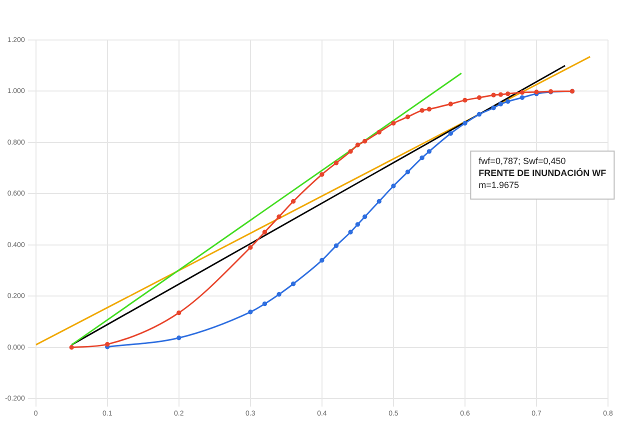 The height and width of the screenshot is (426, 623). I want to click on annotation: FRENTE DE INUNDACIÓN WF, so click(542, 173).